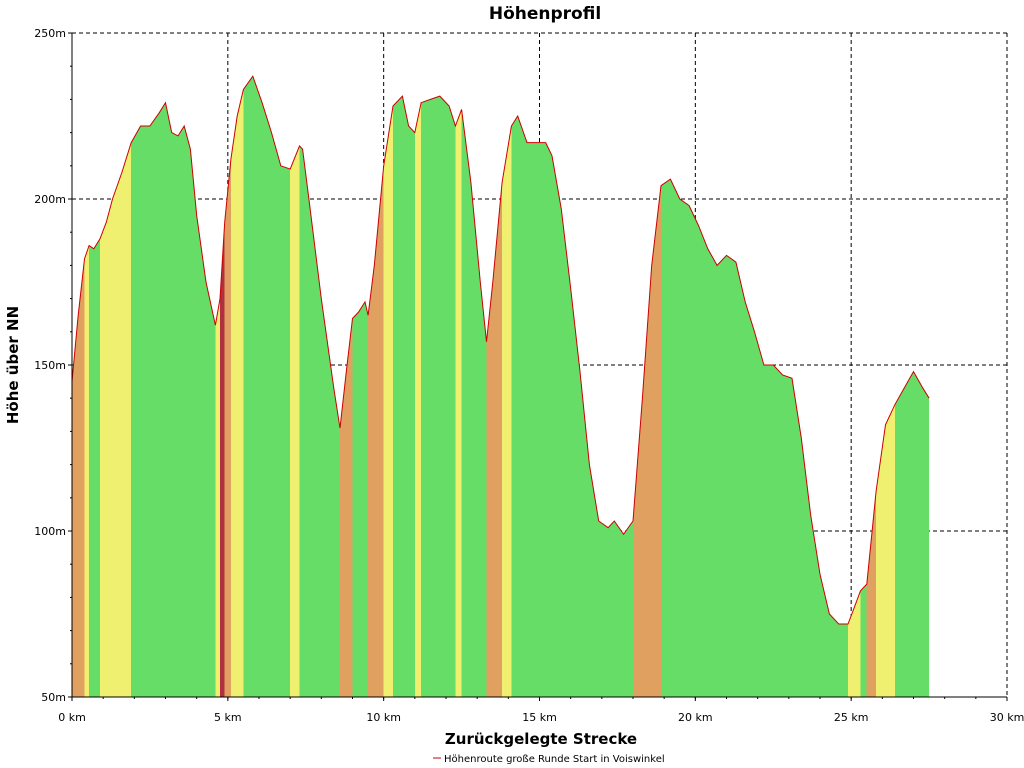 The height and width of the screenshot is (768, 1024). What do you see at coordinates (695, 717) in the screenshot?
I see `x-tick-label: 20 km` at bounding box center [695, 717].